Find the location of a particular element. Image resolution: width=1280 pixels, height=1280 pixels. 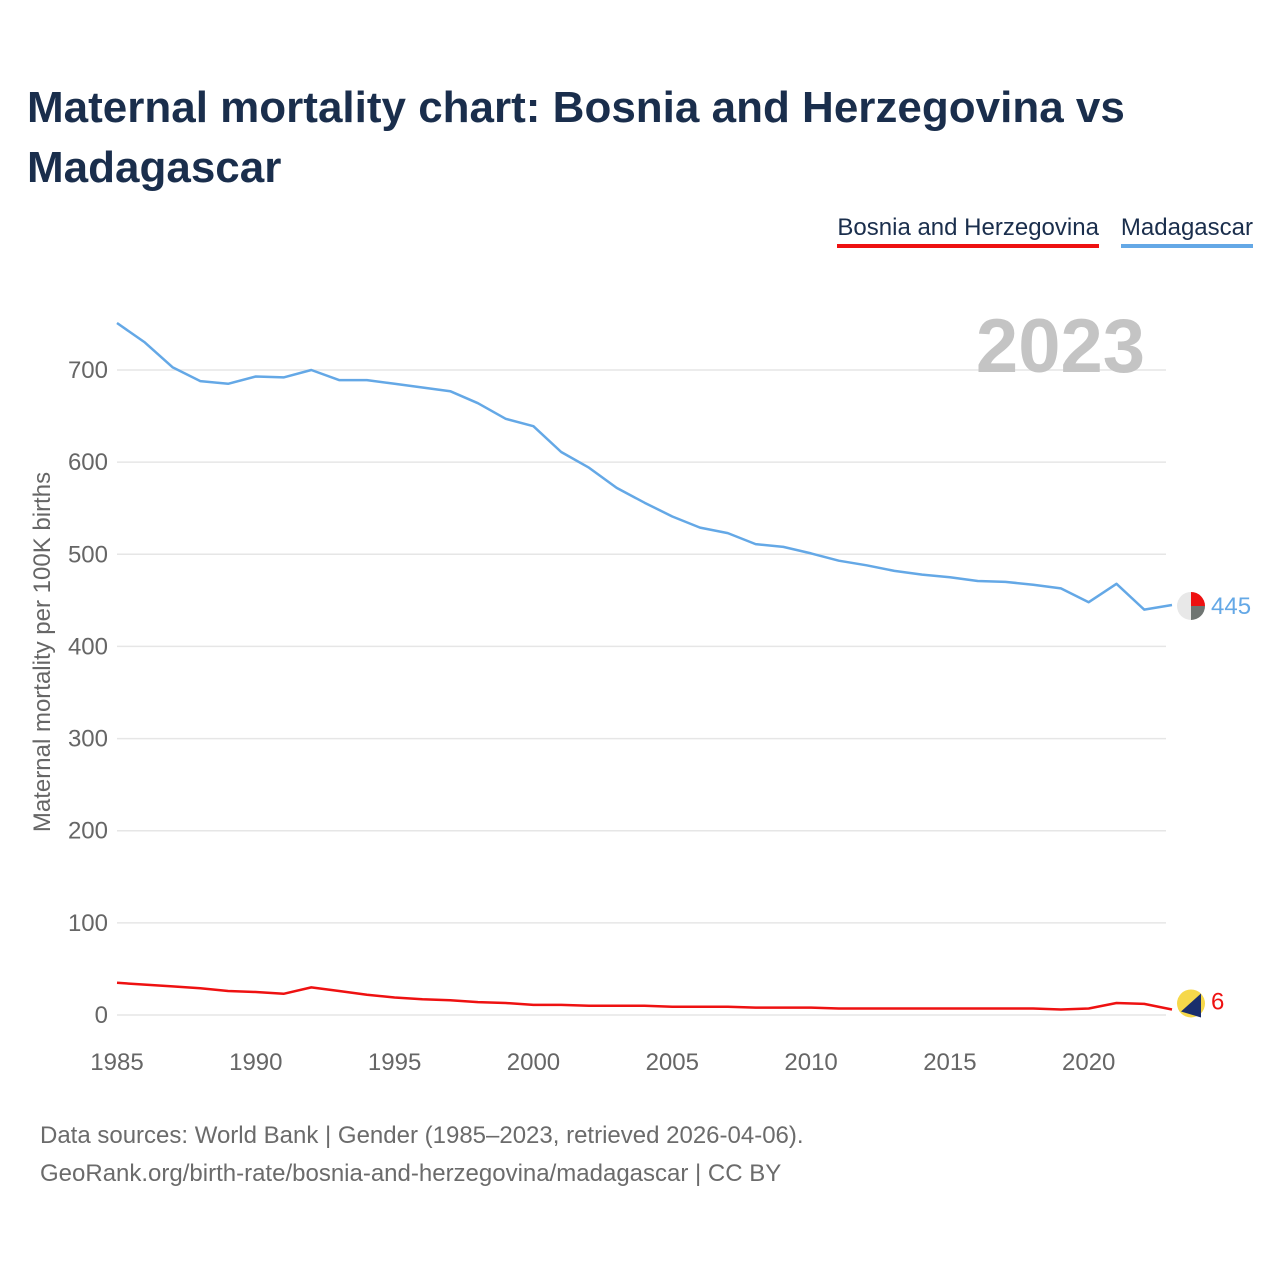

y-tick-label: 0 is located at coordinates (101, 1015).